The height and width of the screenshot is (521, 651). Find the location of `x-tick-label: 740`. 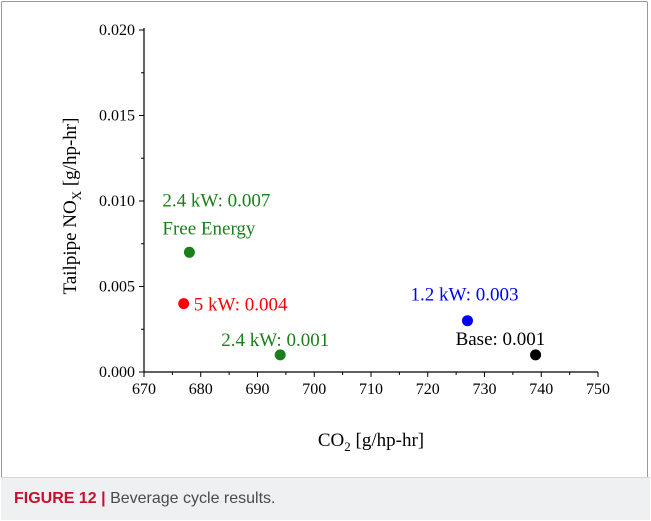

x-tick-label: 740 is located at coordinates (541, 389).